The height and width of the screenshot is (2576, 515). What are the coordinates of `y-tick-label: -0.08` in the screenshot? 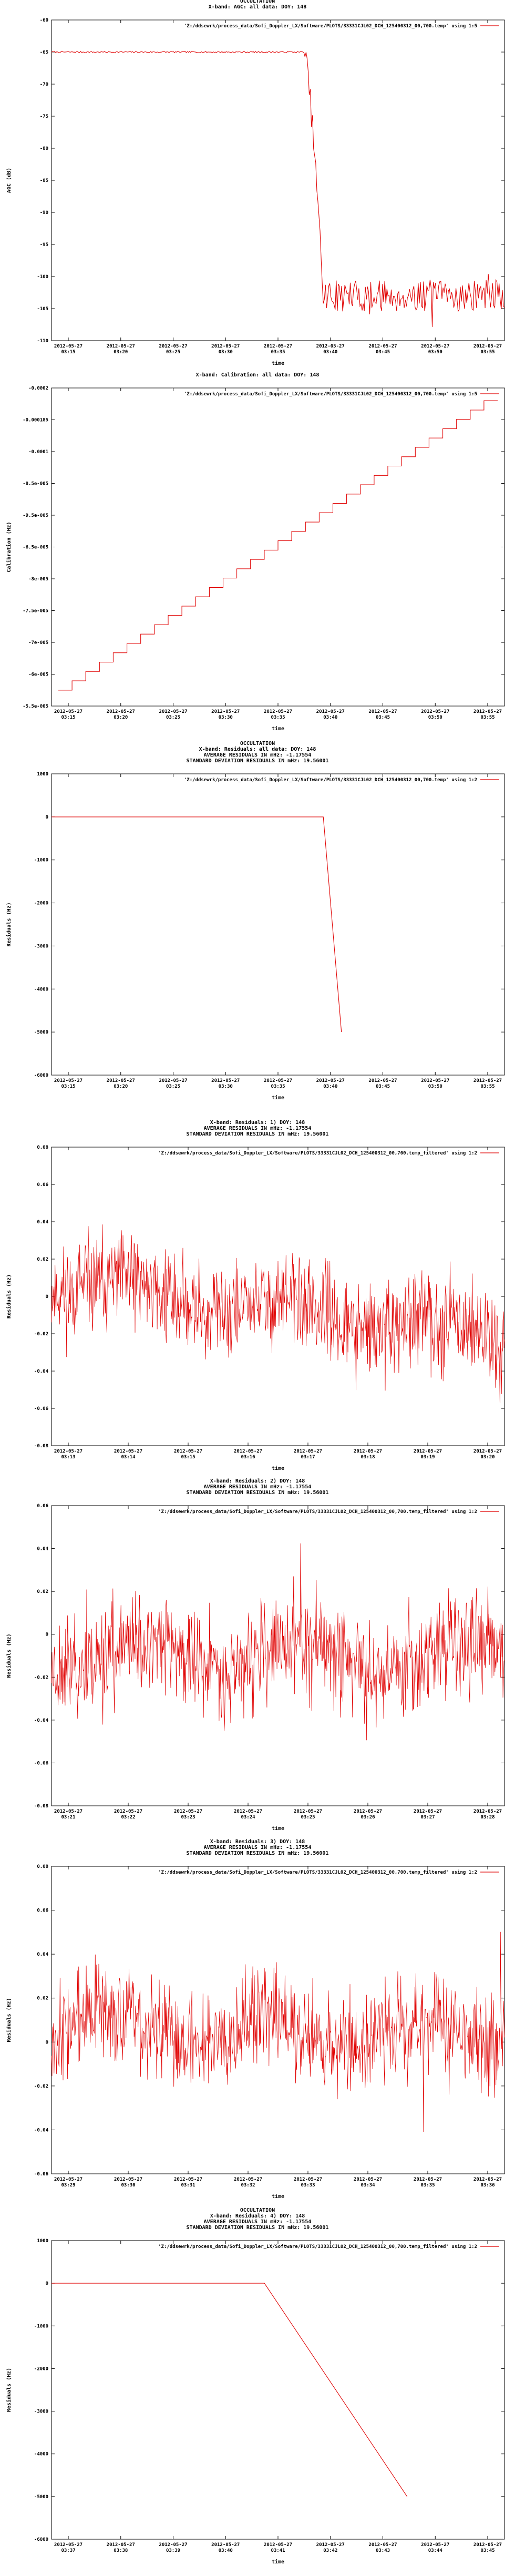 It's located at (41, 1806).